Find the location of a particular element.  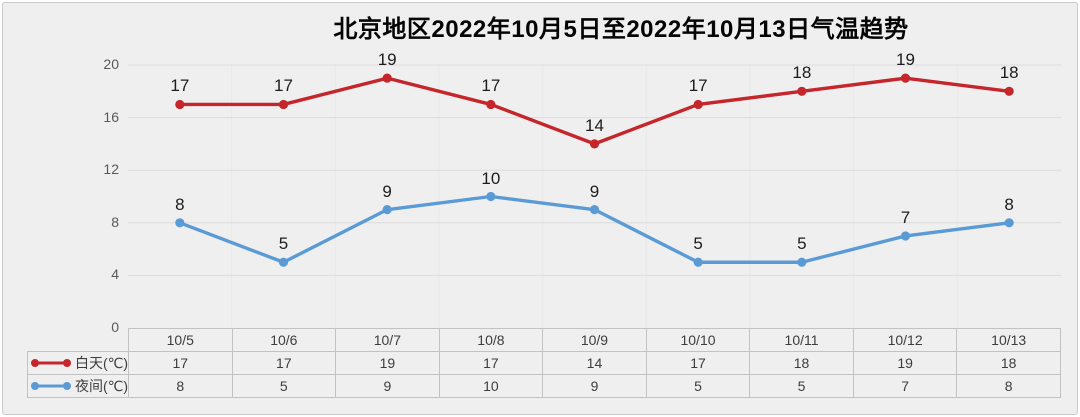

legend-cell-night: 夜间(℃) is located at coordinates (78, 386).